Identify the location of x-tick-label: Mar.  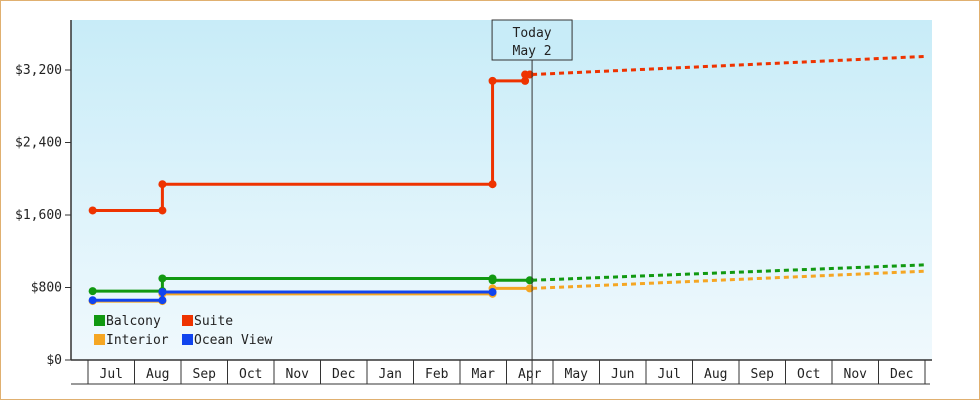
(484, 374).